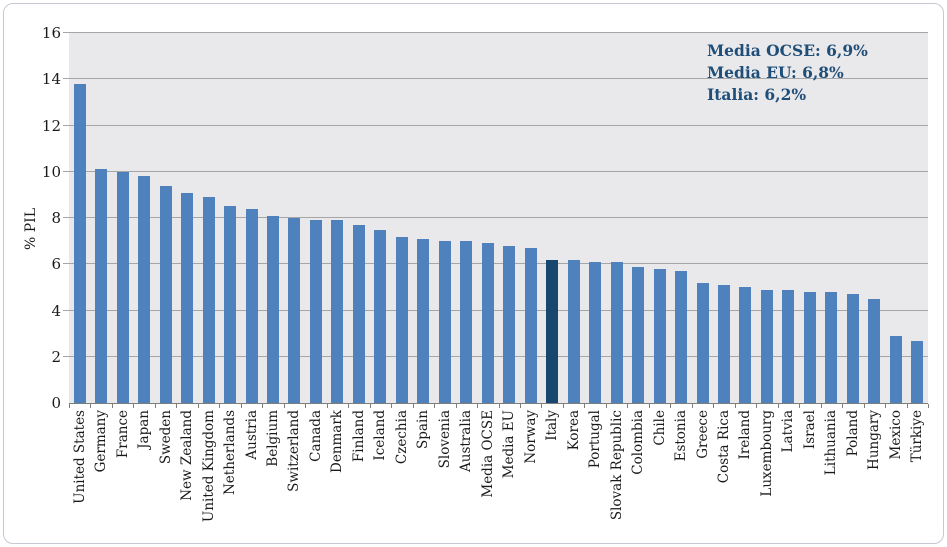 The image size is (947, 547). I want to click on x-tick-label-ireland: Ireland, so click(745, 435).